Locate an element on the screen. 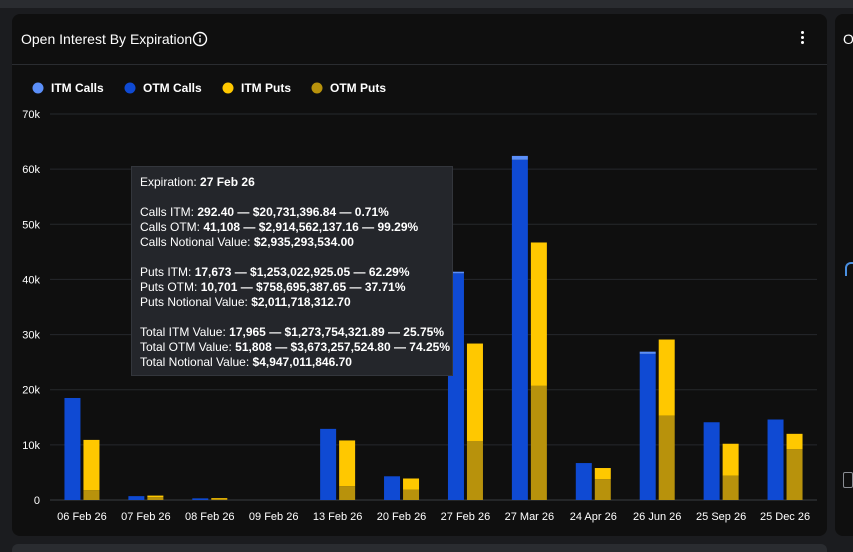  legend-item: ITM Calls is located at coordinates (68, 88).